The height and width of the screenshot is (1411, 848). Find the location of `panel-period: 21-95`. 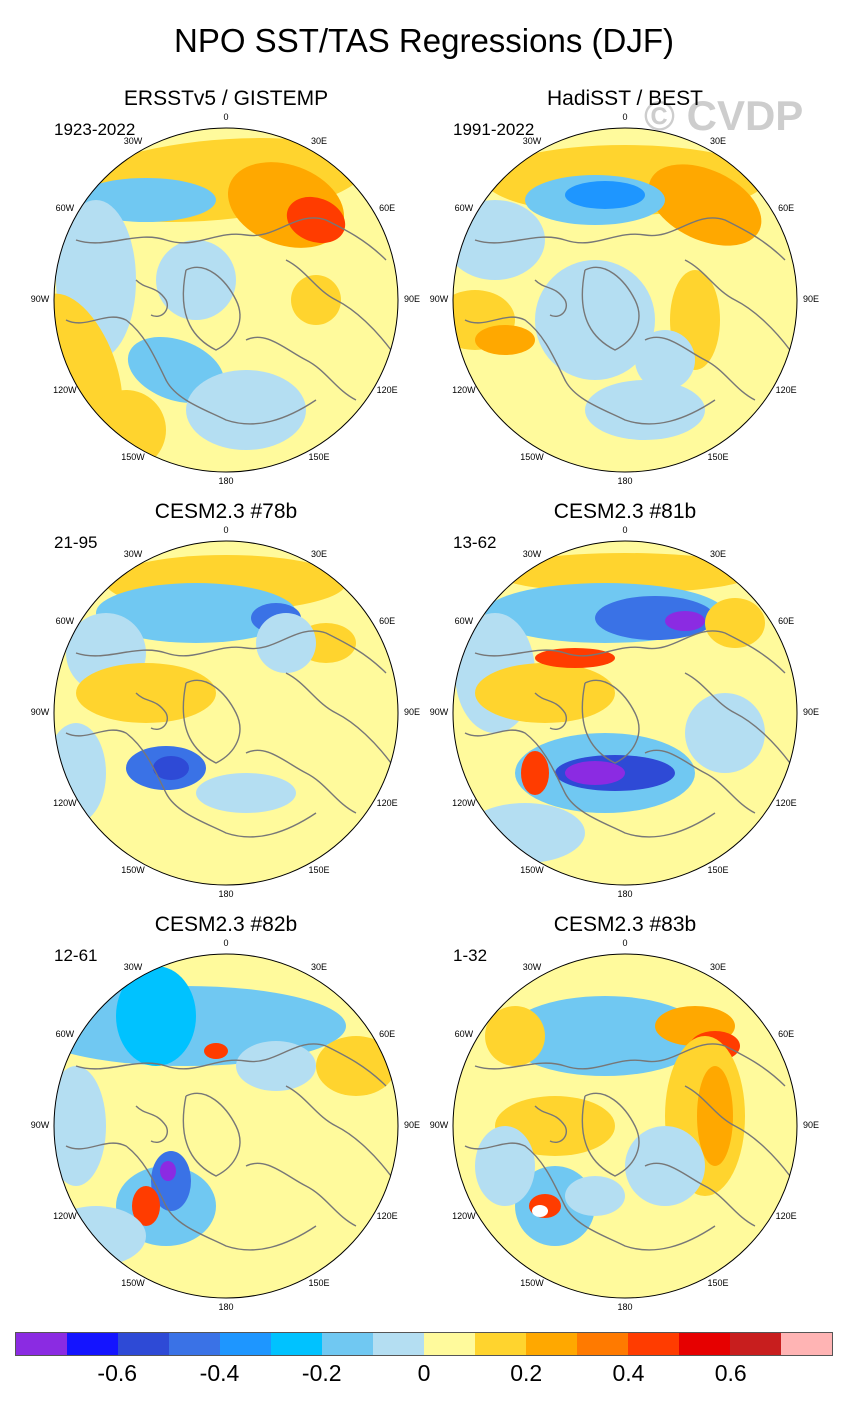

panel-period: 21-95 is located at coordinates (76, 542).